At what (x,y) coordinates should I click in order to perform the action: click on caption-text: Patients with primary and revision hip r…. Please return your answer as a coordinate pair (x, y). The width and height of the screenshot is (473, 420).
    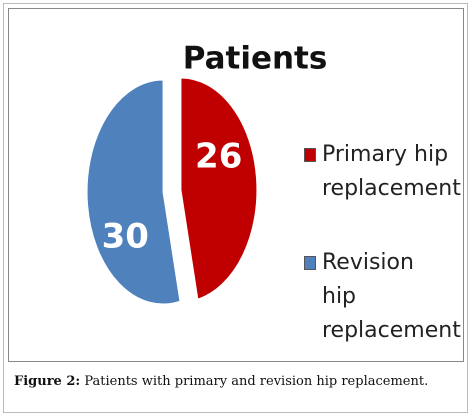
    Looking at the image, I should click on (256, 381).